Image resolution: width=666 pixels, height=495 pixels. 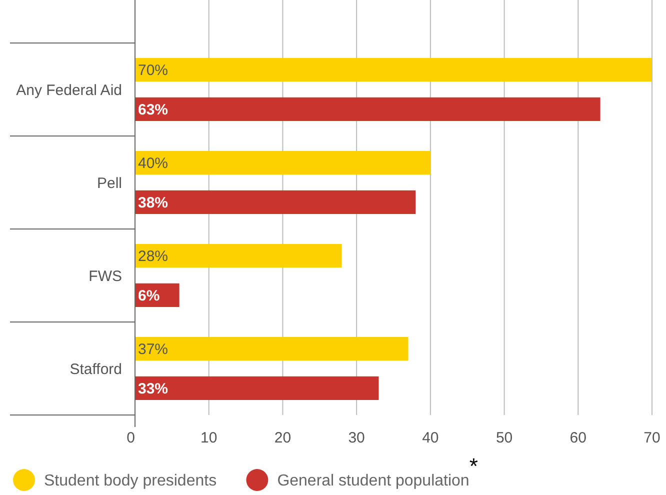 What do you see at coordinates (153, 389) in the screenshot?
I see `data-label: 33%` at bounding box center [153, 389].